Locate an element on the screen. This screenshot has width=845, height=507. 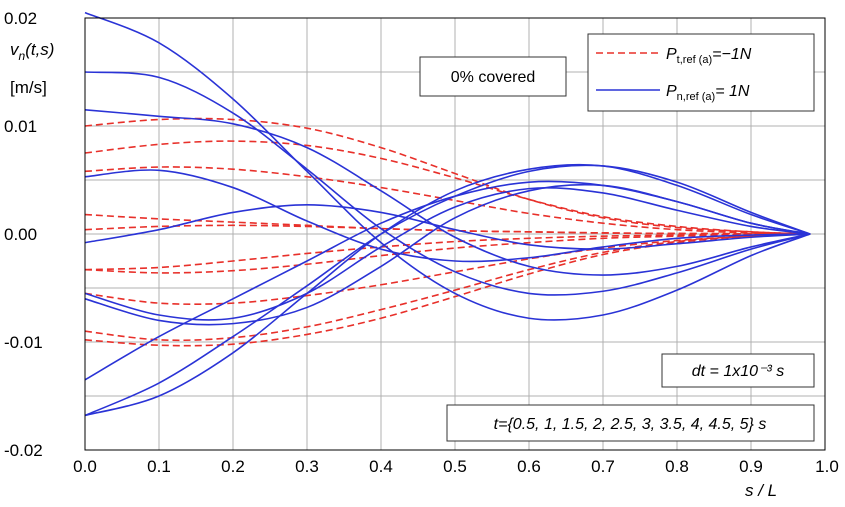
y-tick-label: 0.00 is located at coordinates (20, 234).